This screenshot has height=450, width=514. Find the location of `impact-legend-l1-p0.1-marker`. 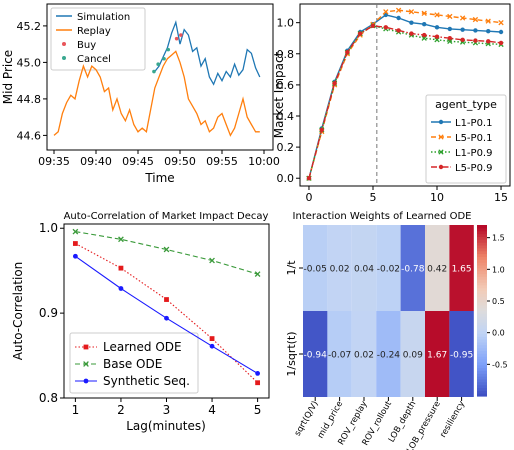

impact-legend-l1-p0.1-marker is located at coordinates (441, 122).